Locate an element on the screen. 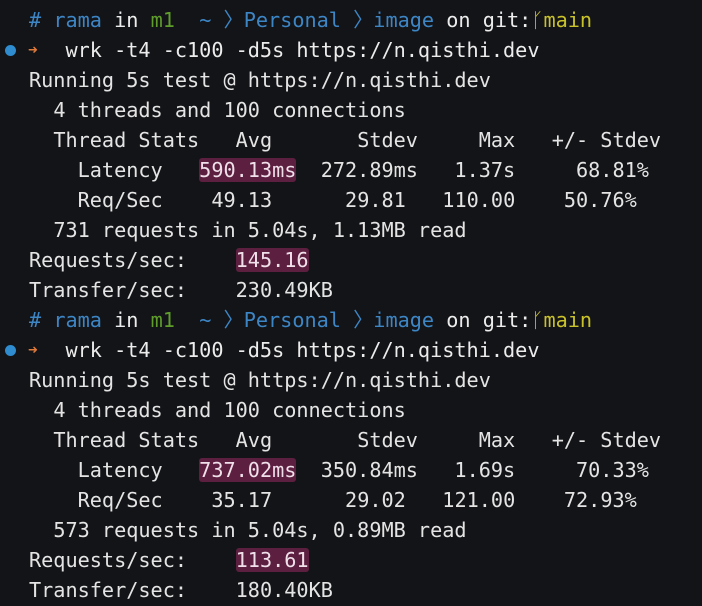 This screenshot has width=702, height=606. stats-row-latency: Latency 737.02ms 350.84ms 1.69s 70.33% is located at coordinates (351, 470).